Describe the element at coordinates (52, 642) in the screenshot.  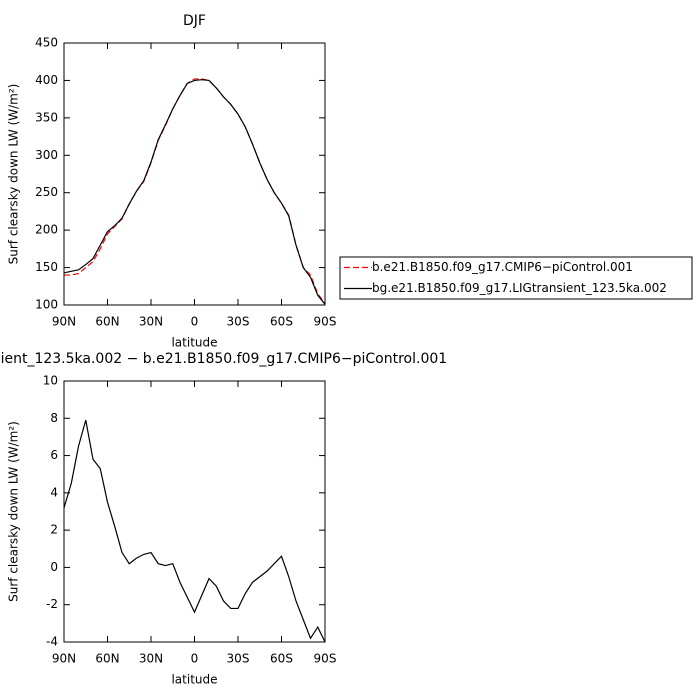
I see `y-tick-label: -4` at that location.